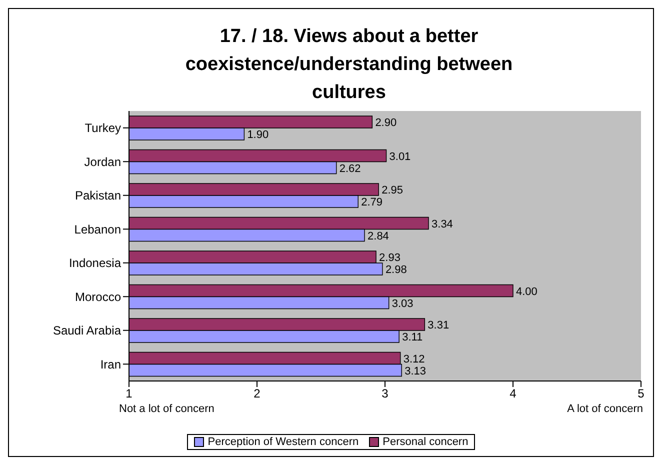  I want to click on legend-label: Personal concern, so click(425, 442).